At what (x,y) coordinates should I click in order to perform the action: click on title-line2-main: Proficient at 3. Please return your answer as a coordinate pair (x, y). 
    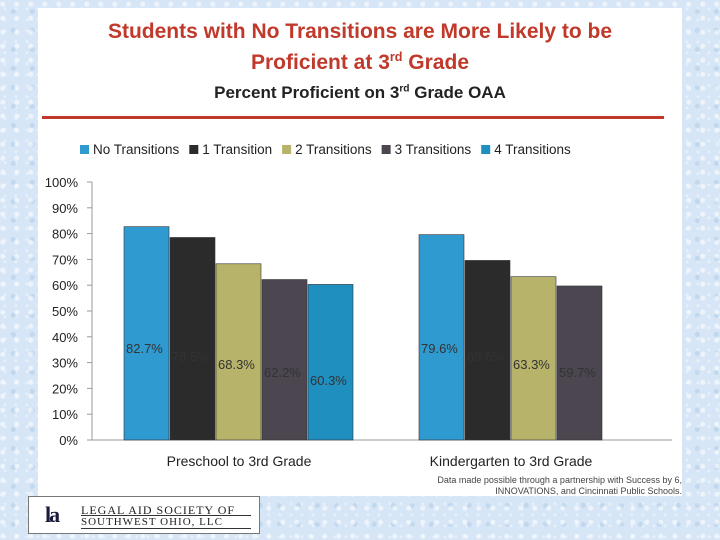
    Looking at the image, I should click on (320, 62).